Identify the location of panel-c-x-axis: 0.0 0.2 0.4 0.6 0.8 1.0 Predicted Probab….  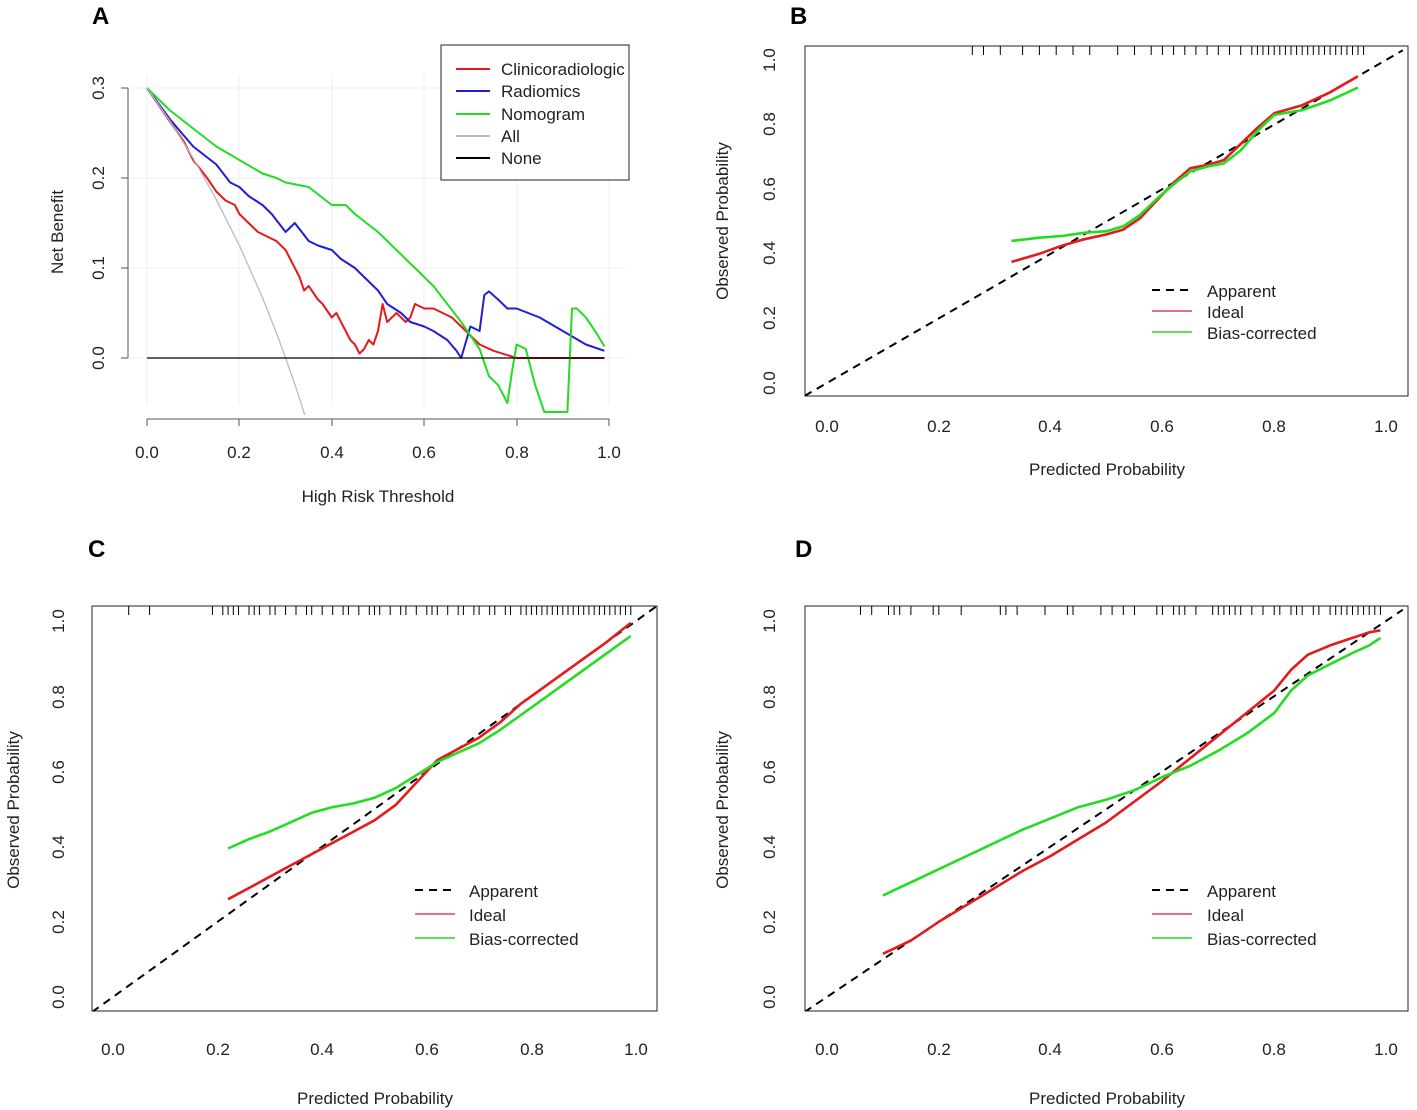
(374, 1074).